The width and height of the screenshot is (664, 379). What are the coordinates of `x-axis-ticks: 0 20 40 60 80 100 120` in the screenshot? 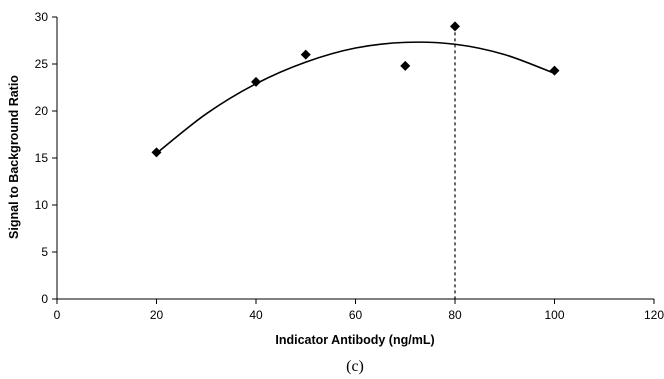 It's located at (359, 310).